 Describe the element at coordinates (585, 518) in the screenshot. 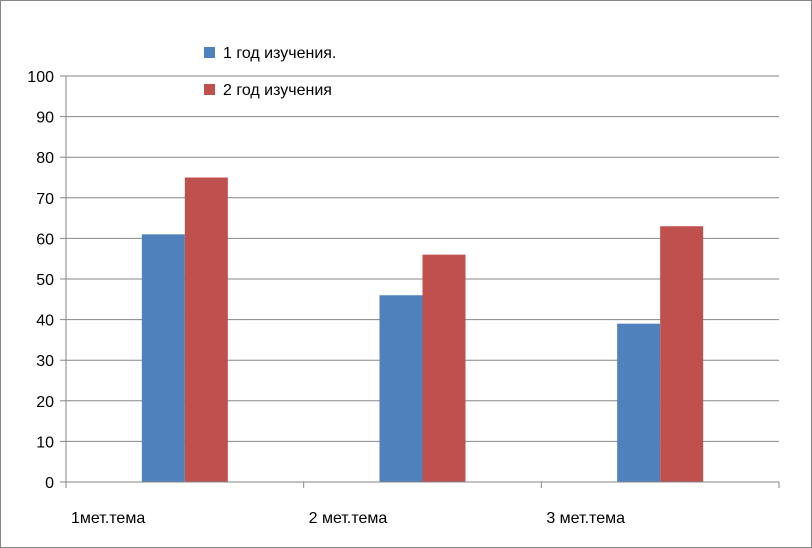

I see `x-category-label: 3 мет.тема` at that location.